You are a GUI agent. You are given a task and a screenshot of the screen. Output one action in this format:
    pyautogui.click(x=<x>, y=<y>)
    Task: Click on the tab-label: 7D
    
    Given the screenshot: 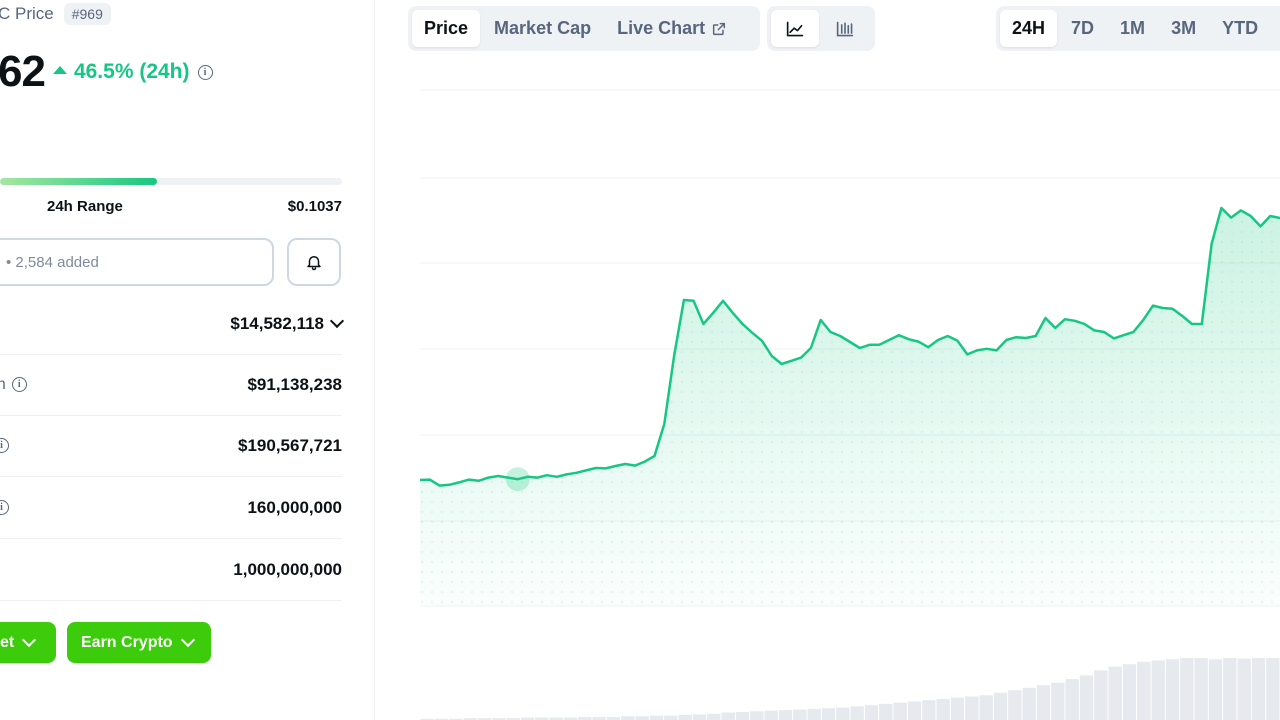 What is the action you would take?
    pyautogui.click(x=1083, y=28)
    